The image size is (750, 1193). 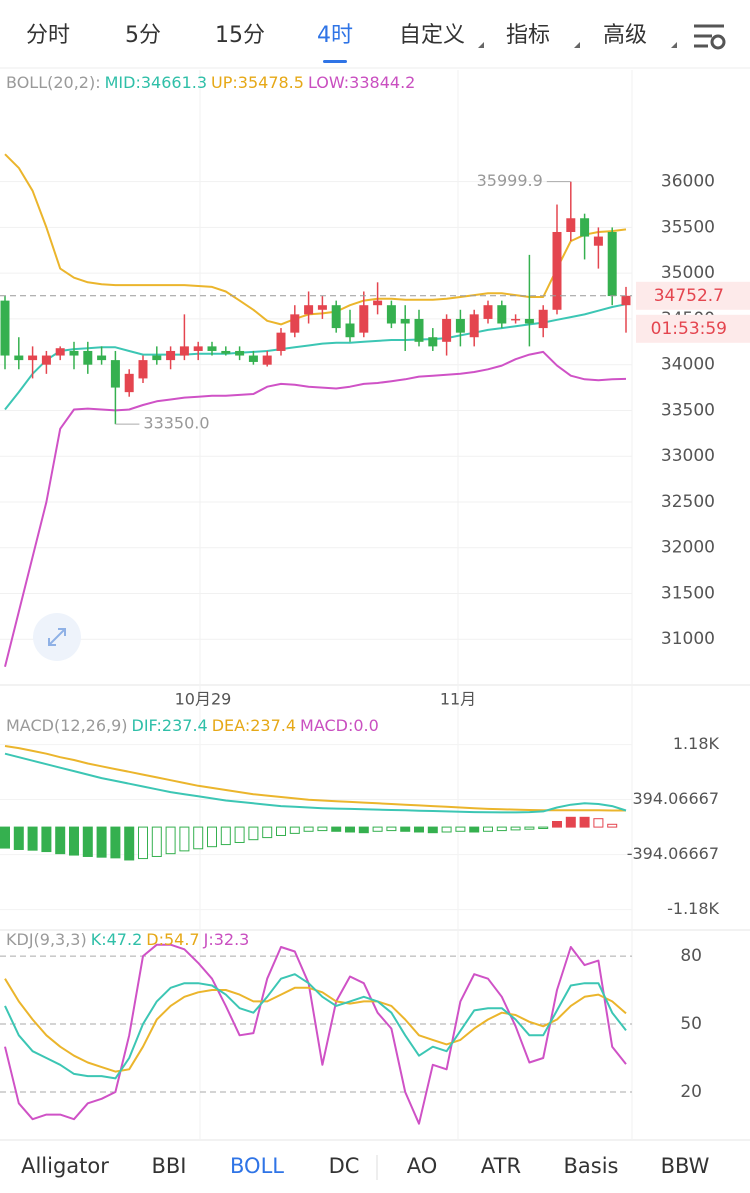 What do you see at coordinates (696, 743) in the screenshot?
I see `y-tick-label: 1.18K` at bounding box center [696, 743].